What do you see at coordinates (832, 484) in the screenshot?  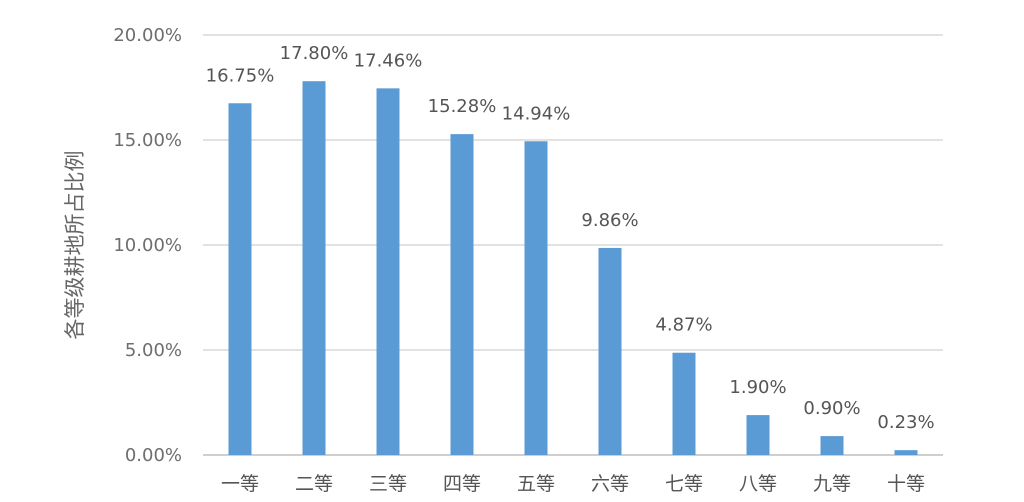 I see `x-tick-label: 九等` at bounding box center [832, 484].